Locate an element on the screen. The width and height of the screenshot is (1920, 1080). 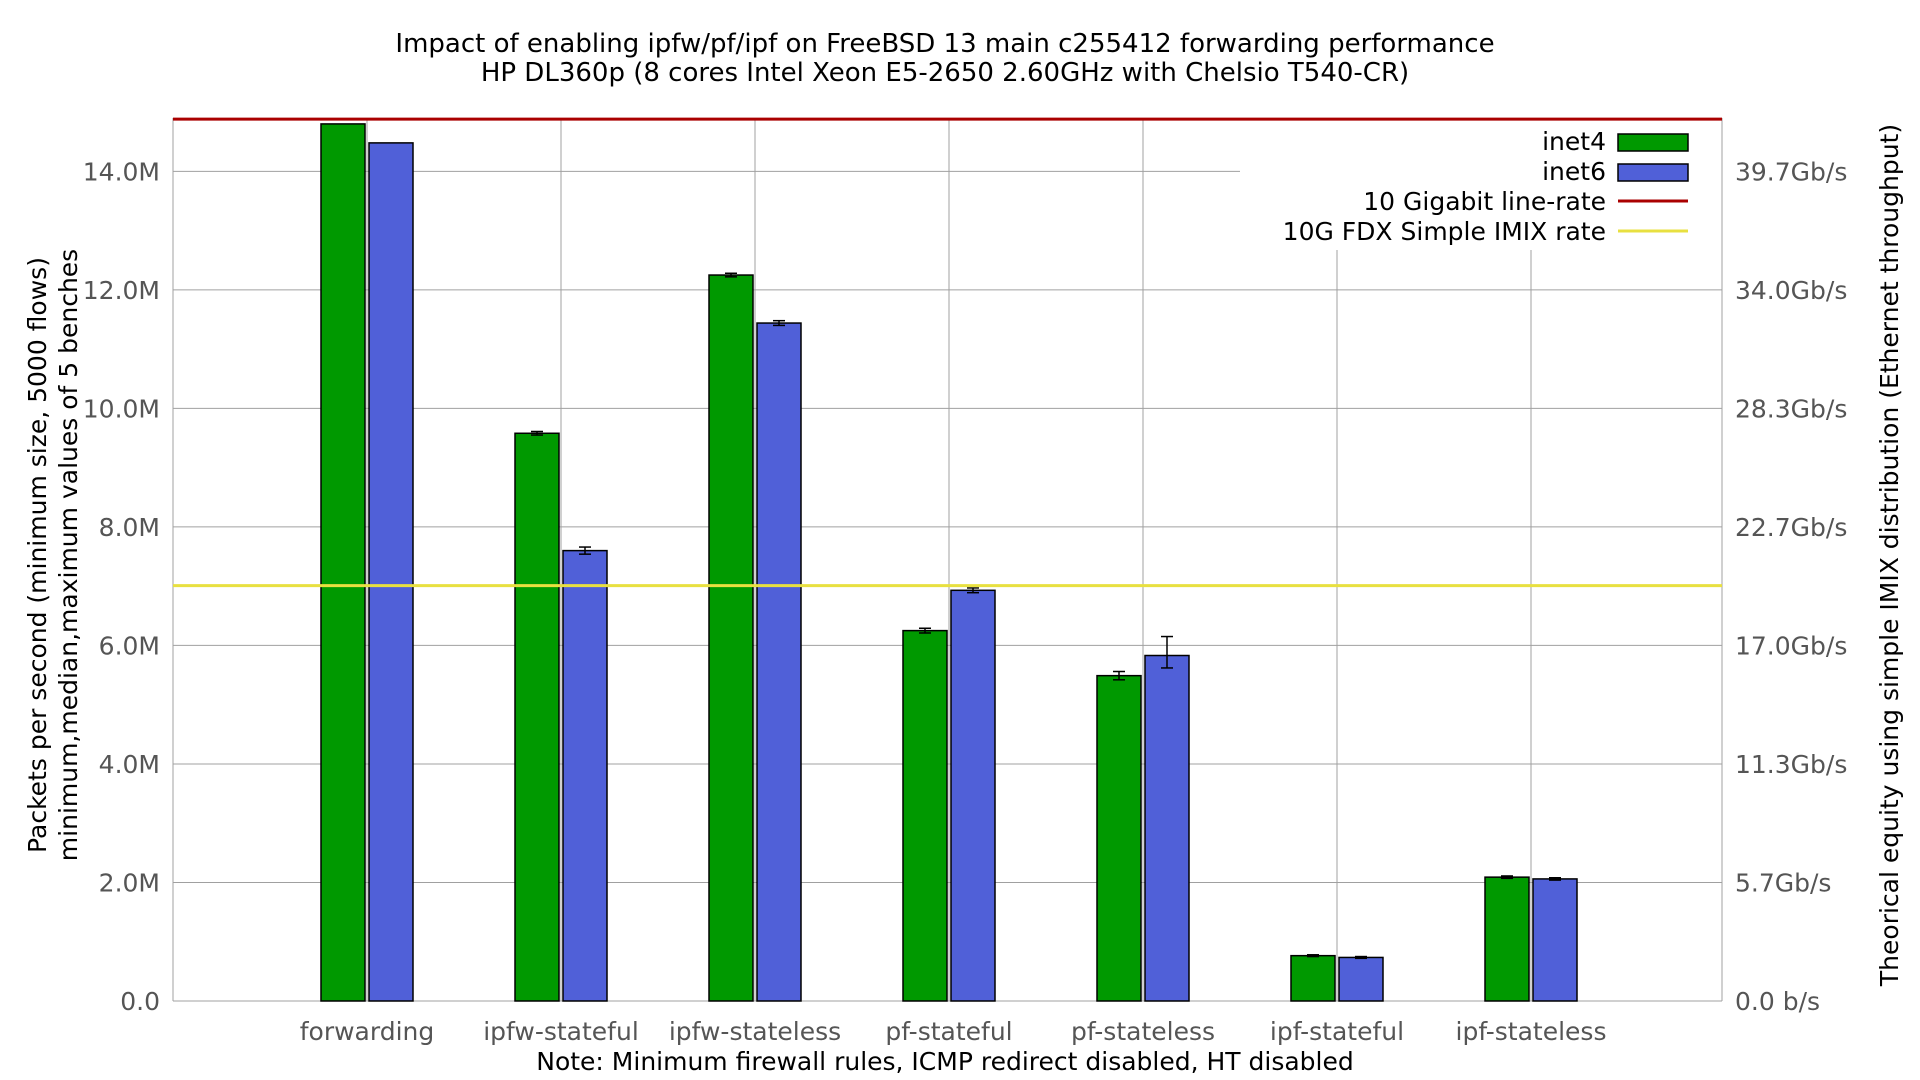
bar-inet6-ipf-stateless is located at coordinates (1555, 940).